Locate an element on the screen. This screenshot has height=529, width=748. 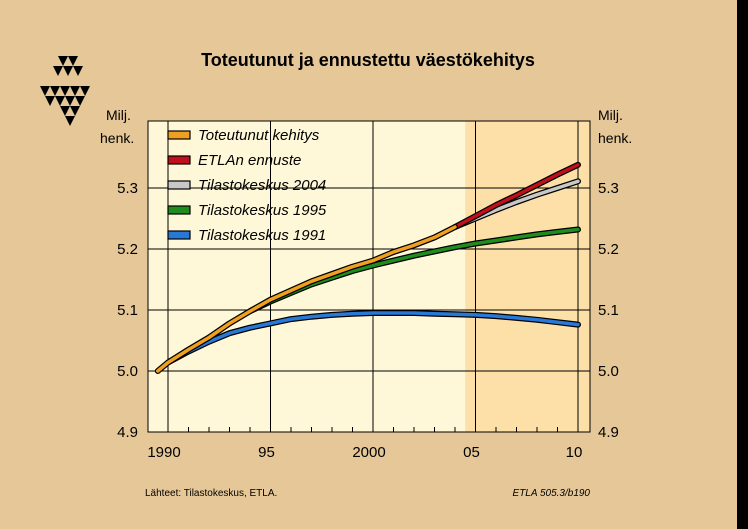
x-tick-label: 10 is located at coordinates (574, 452).